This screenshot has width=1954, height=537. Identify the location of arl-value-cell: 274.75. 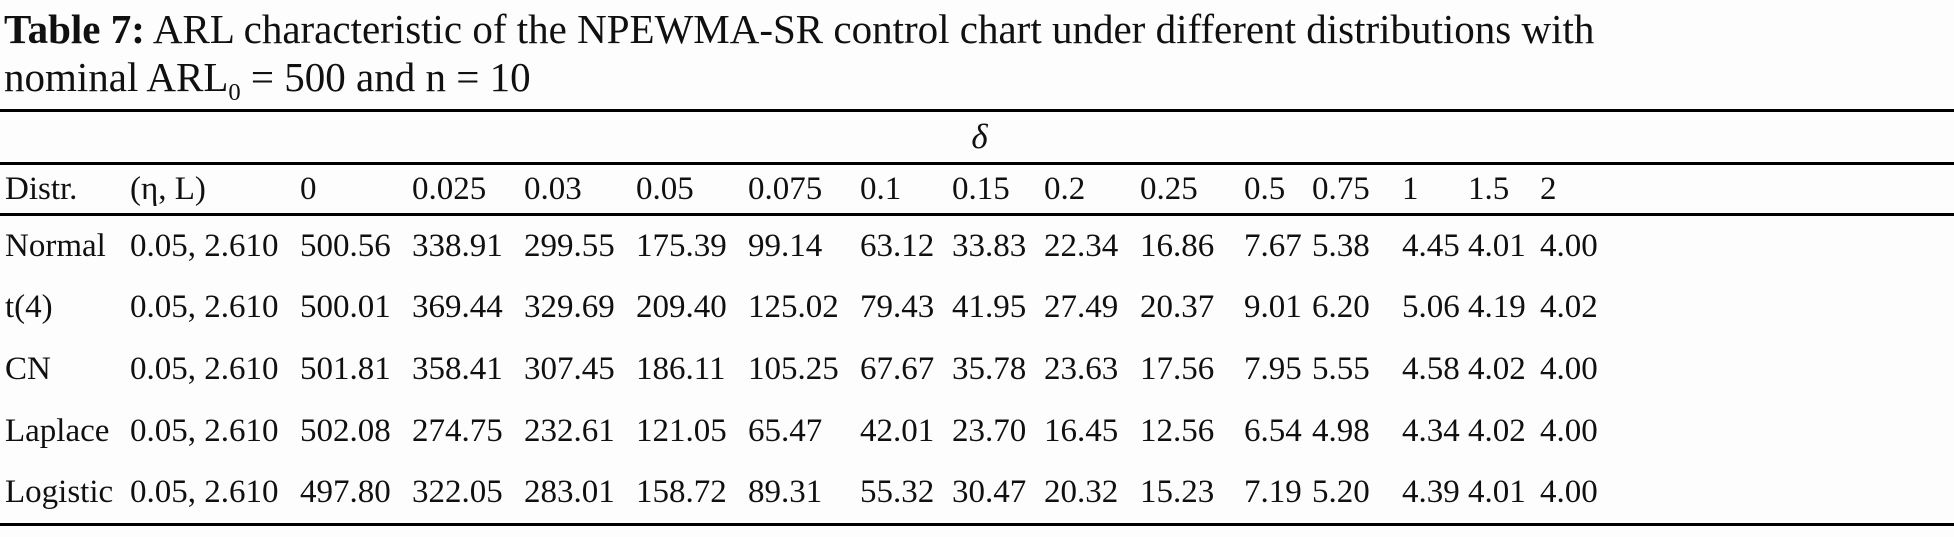
(457, 431).